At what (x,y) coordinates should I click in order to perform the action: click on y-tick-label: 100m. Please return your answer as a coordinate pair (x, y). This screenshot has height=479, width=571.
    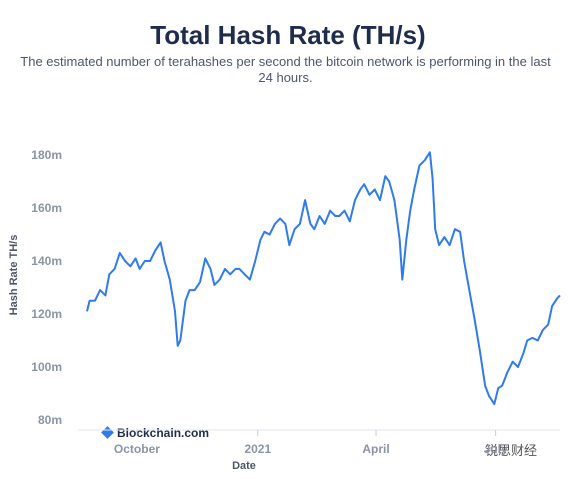
    Looking at the image, I should click on (46, 367).